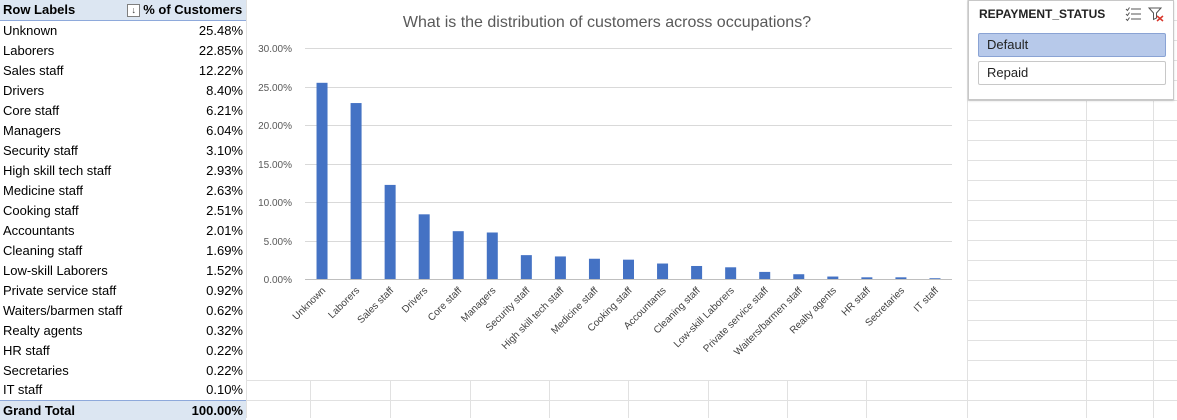 The image size is (1177, 420). What do you see at coordinates (32, 130) in the screenshot?
I see `pivot-row-label: Managers` at bounding box center [32, 130].